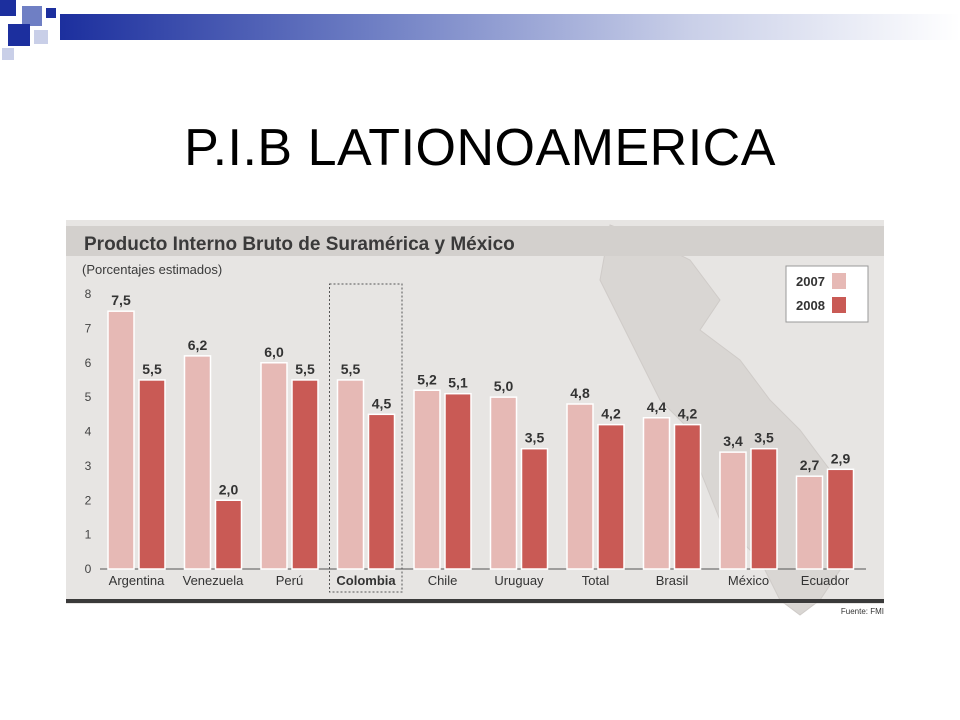 This screenshot has width=960, height=720. I want to click on x-tick-label: Total, so click(596, 580).